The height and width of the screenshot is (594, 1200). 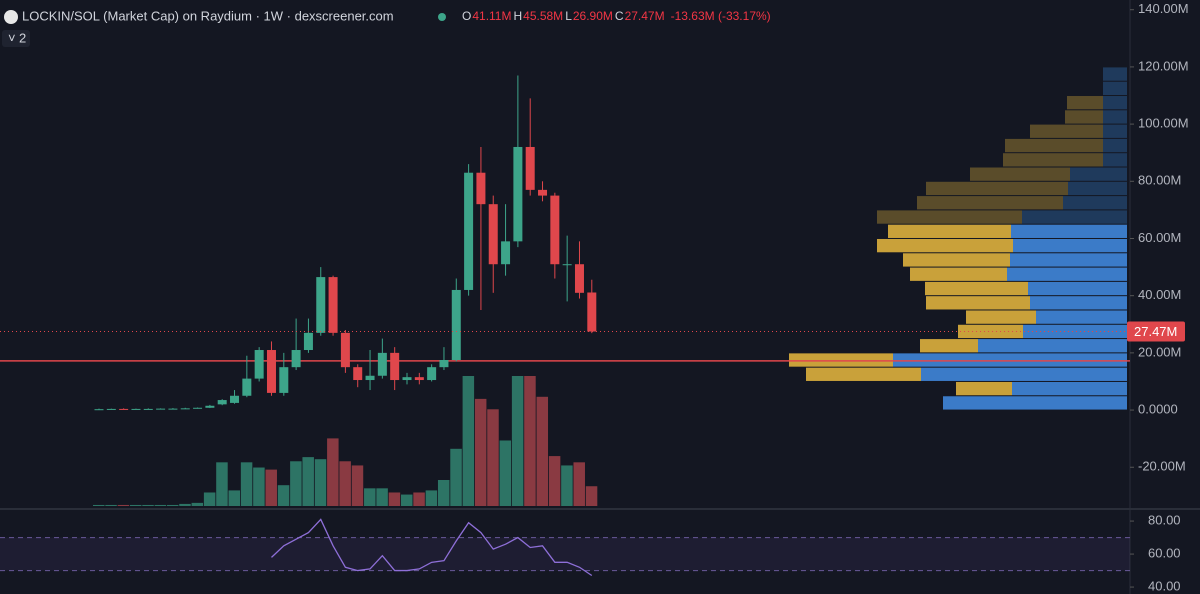 What do you see at coordinates (1158, 408) in the screenshot?
I see `y-tick-label: 0.0000` at bounding box center [1158, 408].